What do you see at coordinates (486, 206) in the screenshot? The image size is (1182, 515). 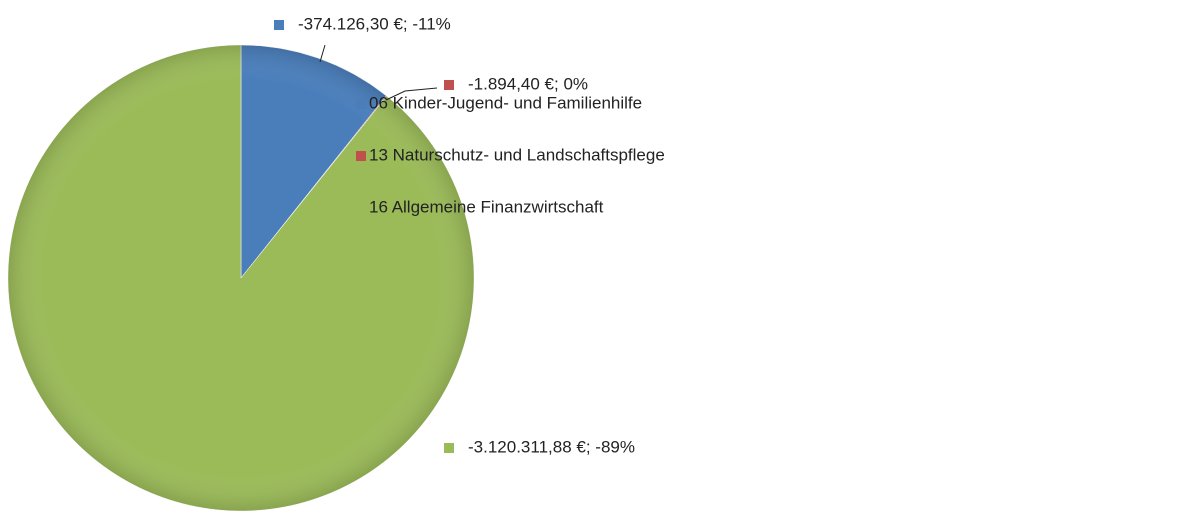 I see `legend-label: 16 Allgemeine Finanzwirtschaft` at bounding box center [486, 206].